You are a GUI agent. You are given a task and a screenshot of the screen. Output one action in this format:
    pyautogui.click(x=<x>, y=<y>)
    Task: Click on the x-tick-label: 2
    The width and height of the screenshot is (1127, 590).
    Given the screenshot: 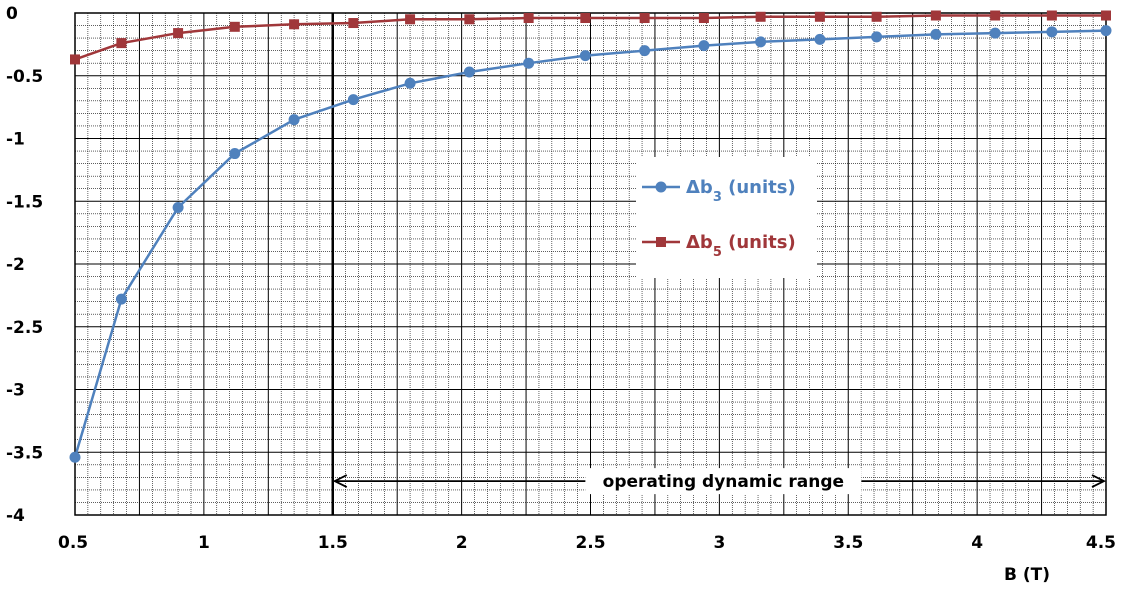 What is the action you would take?
    pyautogui.click(x=462, y=543)
    